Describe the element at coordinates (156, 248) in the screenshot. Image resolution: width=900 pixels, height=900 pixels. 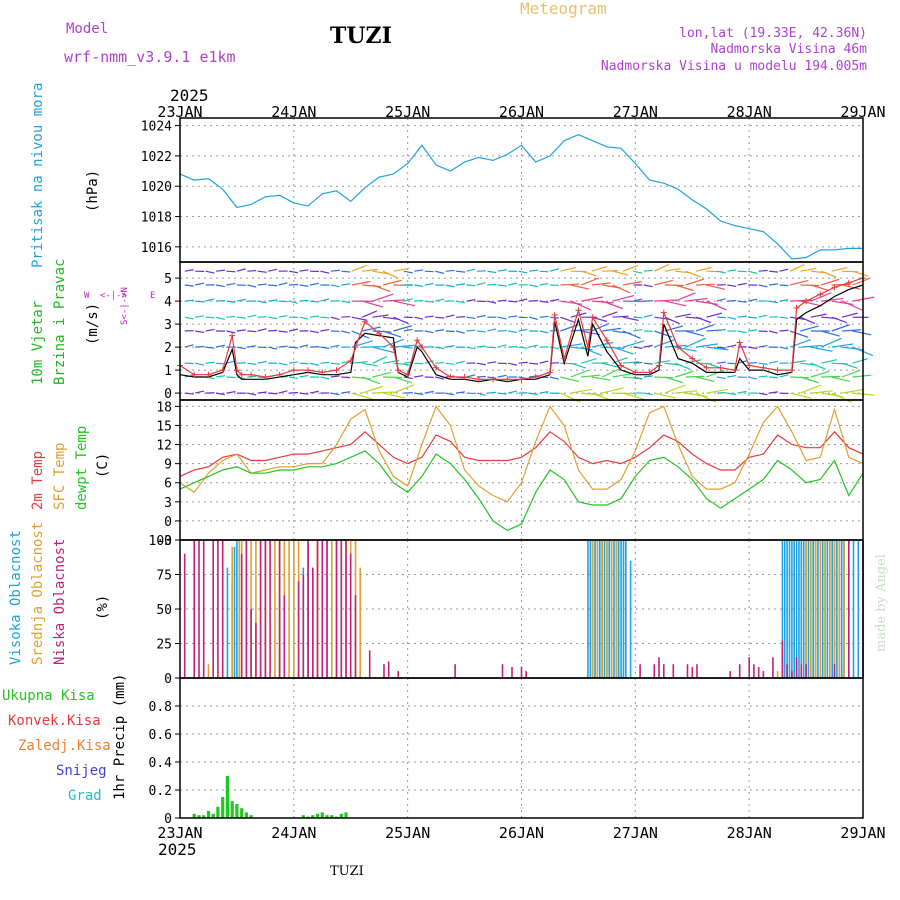
I see `y-tick-label: 1016` at that location.